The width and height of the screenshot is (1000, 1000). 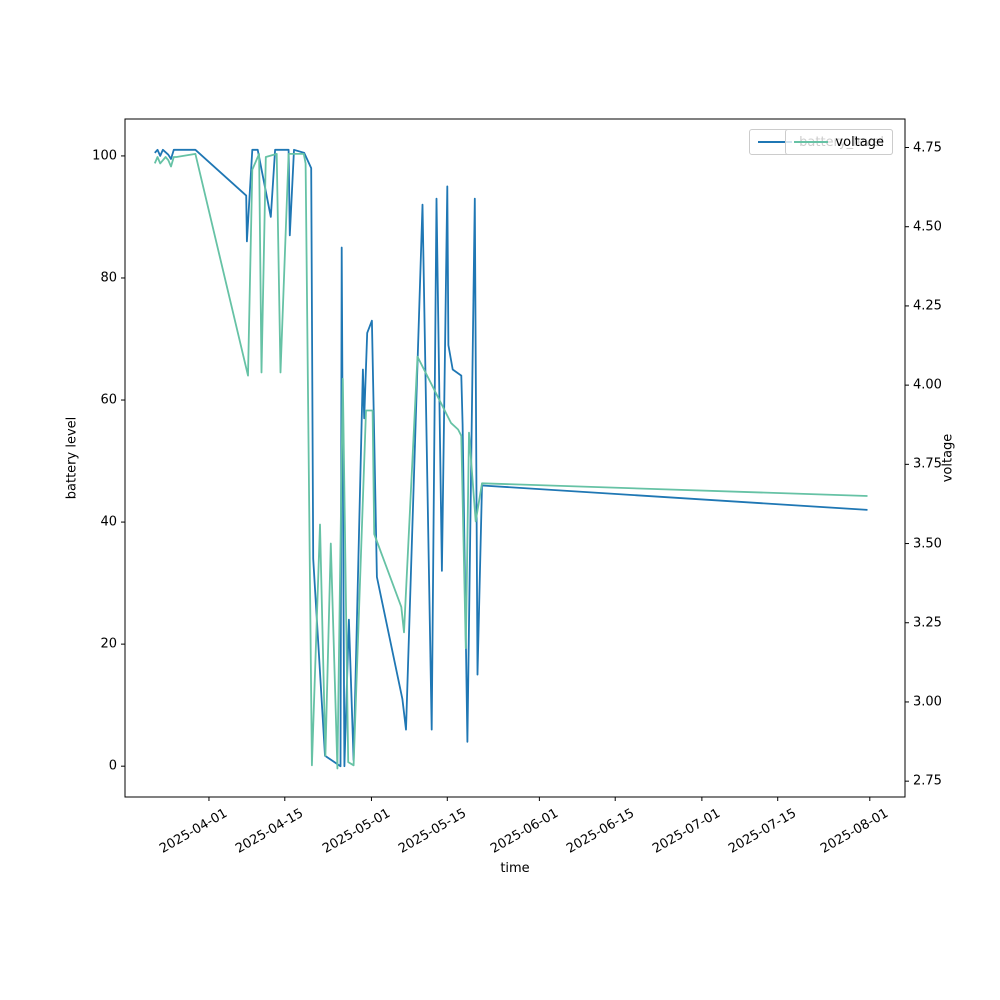 I want to click on legend-voltage: voltage, so click(x=839, y=142).